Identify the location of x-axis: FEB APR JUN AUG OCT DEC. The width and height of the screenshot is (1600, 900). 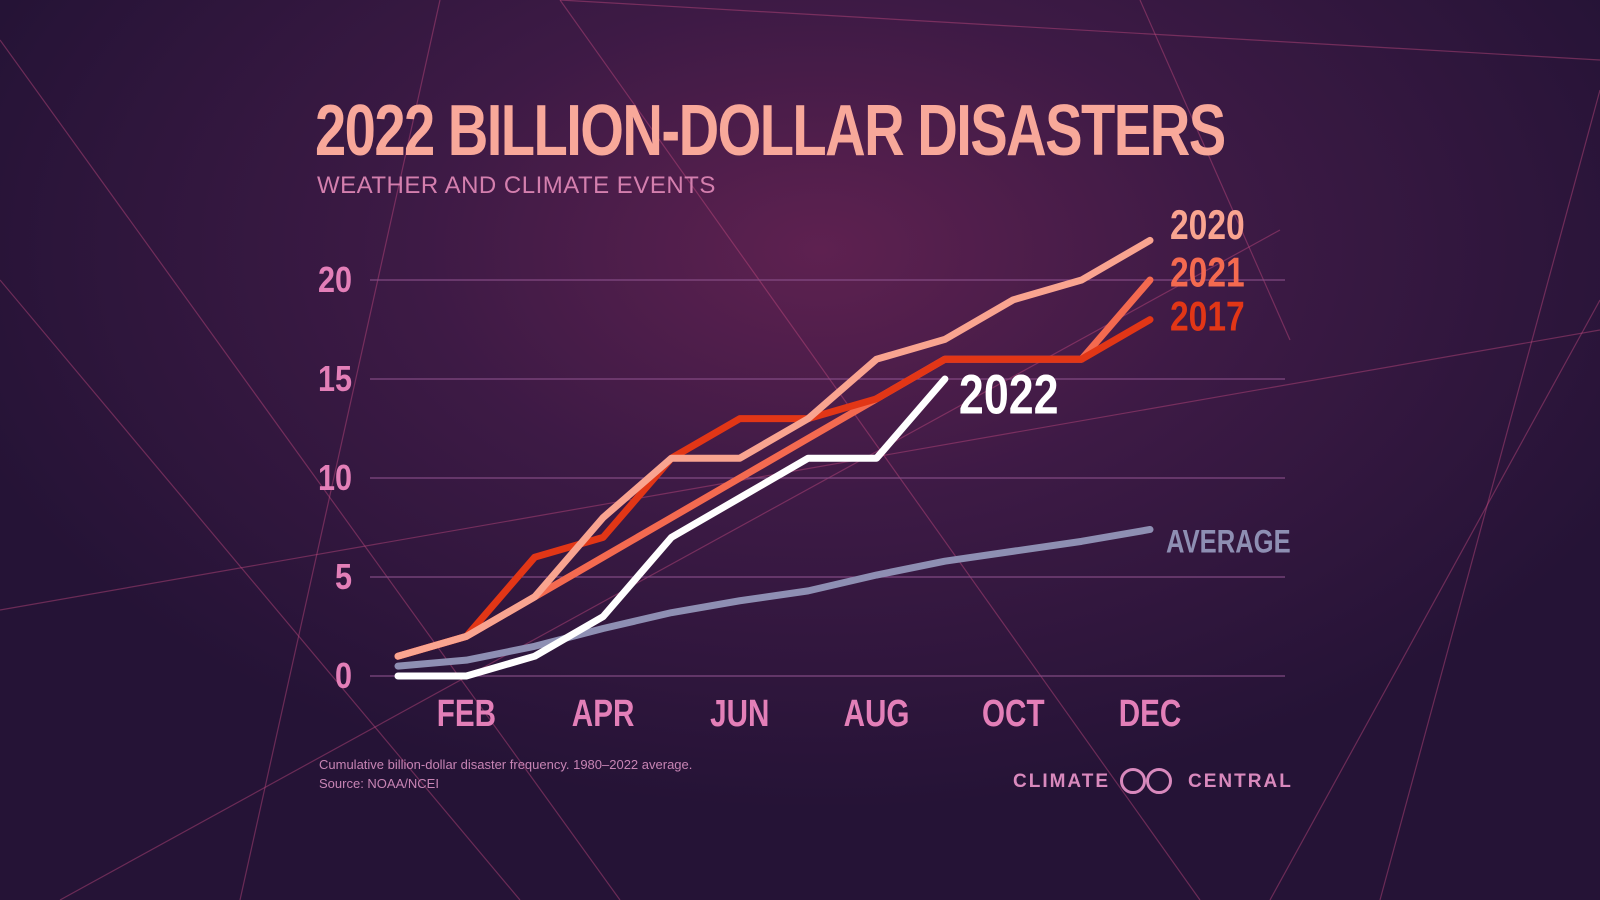
(809, 714).